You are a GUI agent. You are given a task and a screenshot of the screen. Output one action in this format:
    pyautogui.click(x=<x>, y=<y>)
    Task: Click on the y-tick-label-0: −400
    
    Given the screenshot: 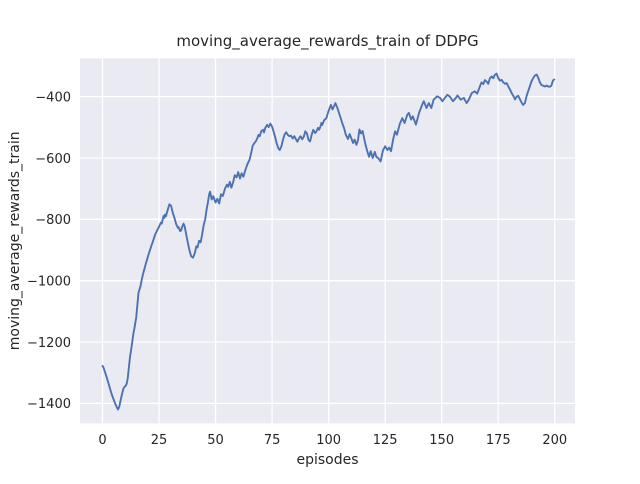 What is the action you would take?
    pyautogui.click(x=53, y=97)
    